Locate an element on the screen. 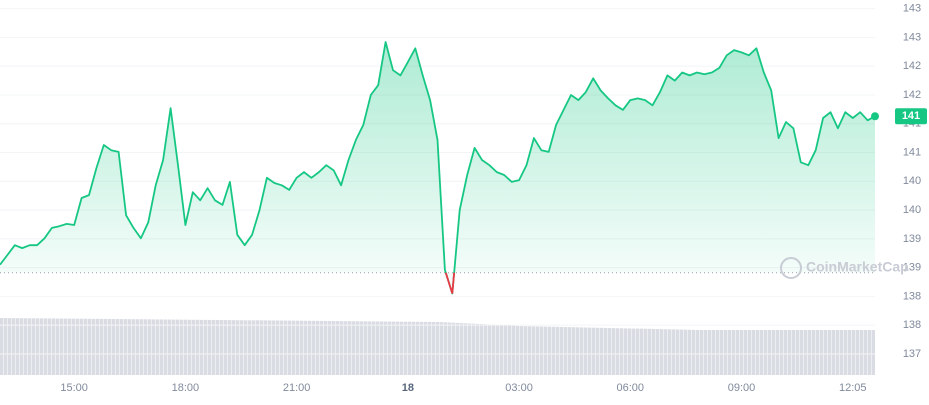  x-tick-label: 09:00 is located at coordinates (742, 388).